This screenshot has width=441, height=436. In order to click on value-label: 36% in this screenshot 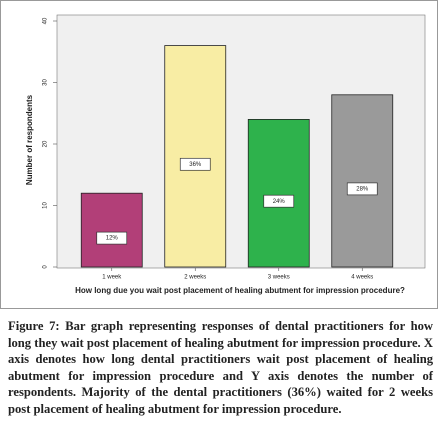, I will do `click(195, 165)`.